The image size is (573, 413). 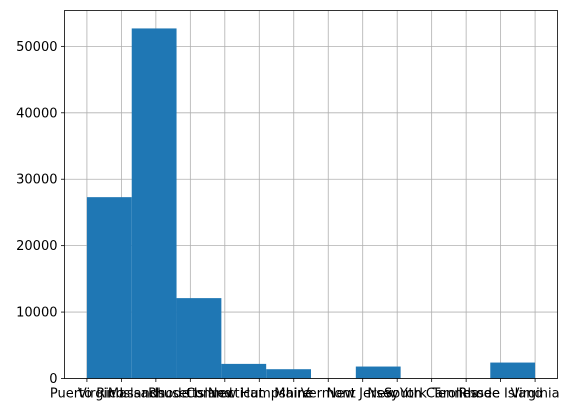 What do you see at coordinates (53, 379) in the screenshot?
I see `y-tick-label: 0` at bounding box center [53, 379].